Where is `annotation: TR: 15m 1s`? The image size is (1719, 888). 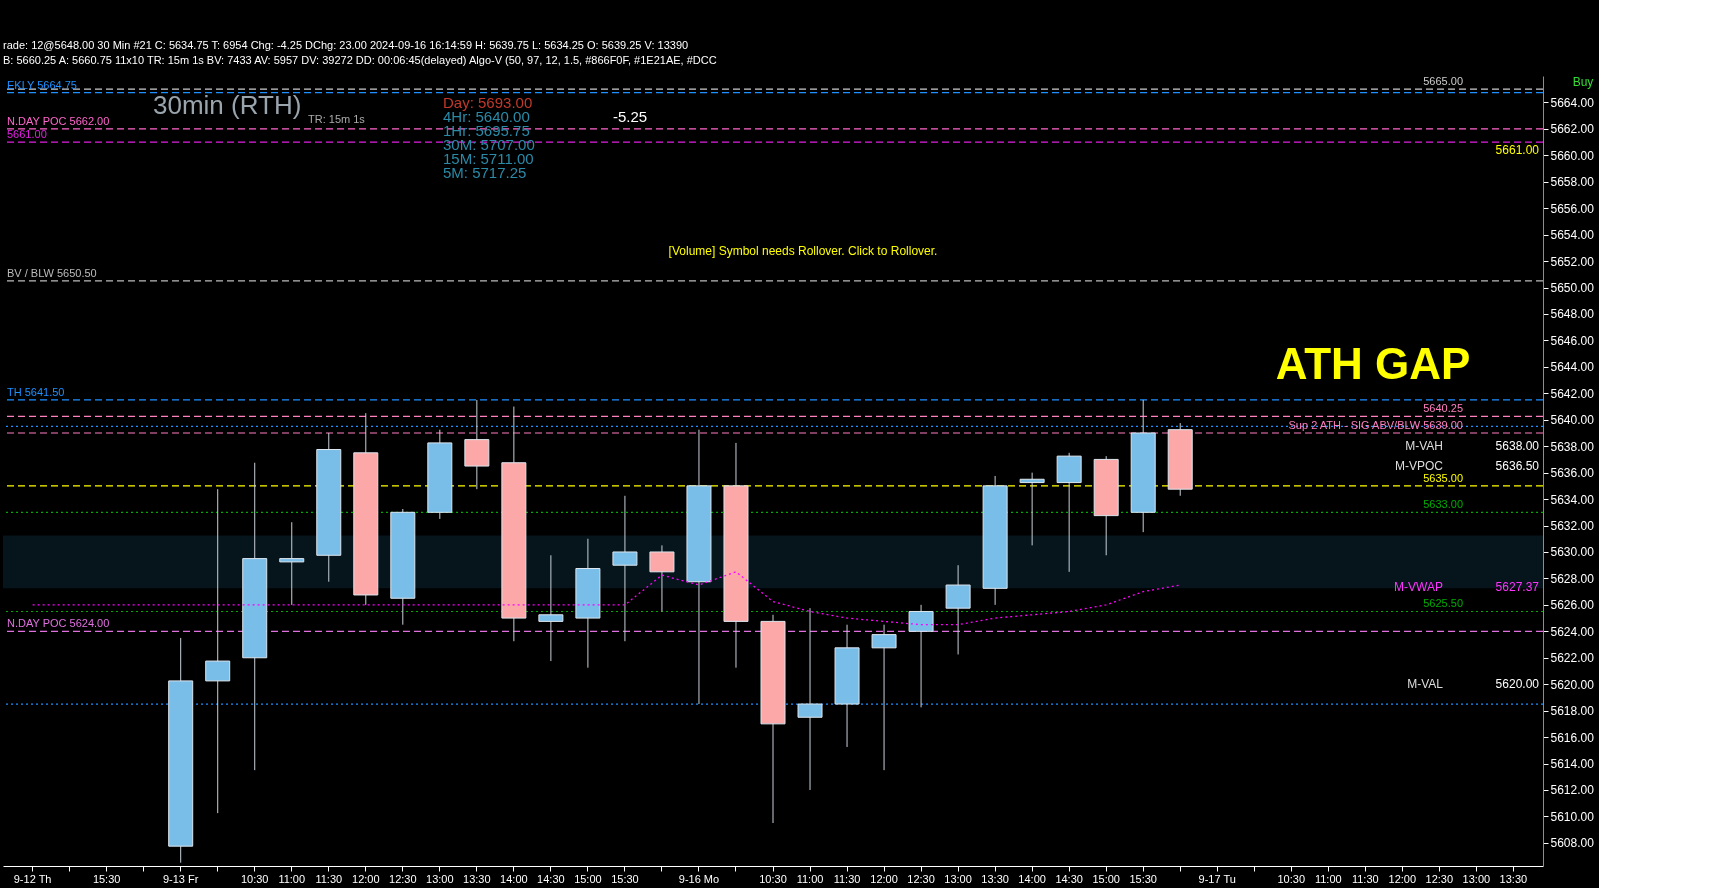 annotation: TR: 15m 1s is located at coordinates (337, 119).